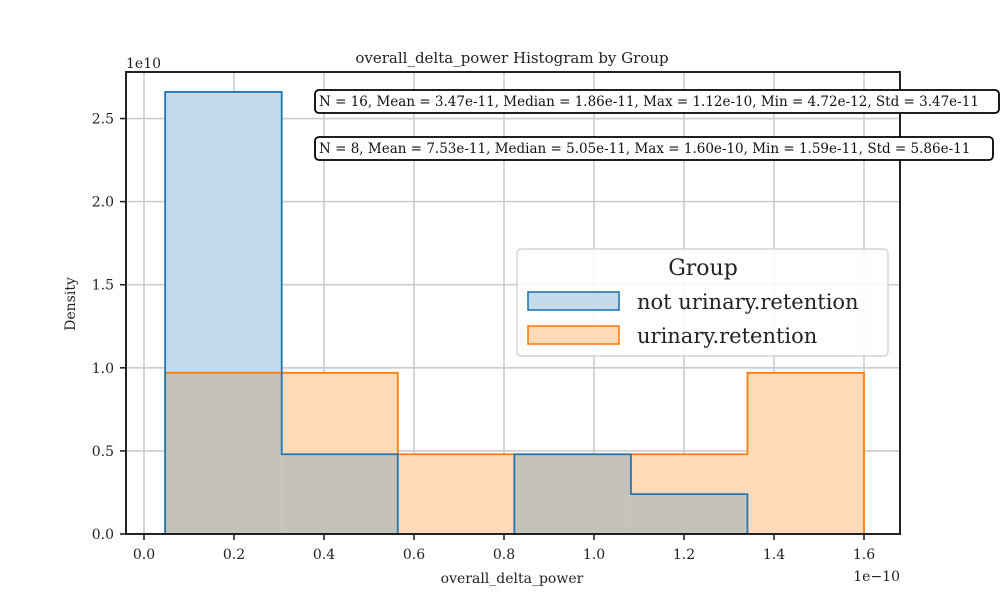 The width and height of the screenshot is (1000, 600). What do you see at coordinates (512, 579) in the screenshot?
I see `x-axis-title: overall_delta_power` at bounding box center [512, 579].